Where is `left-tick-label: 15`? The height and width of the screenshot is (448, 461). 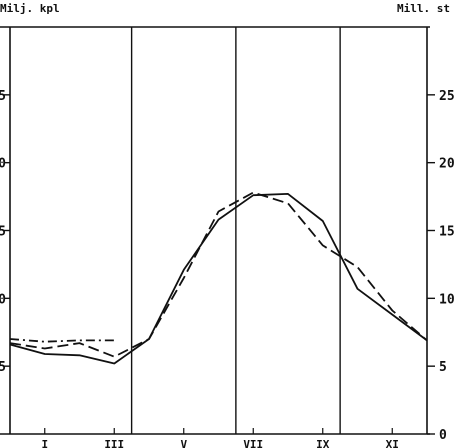 left-tick-label: 15 is located at coordinates (3, 232).